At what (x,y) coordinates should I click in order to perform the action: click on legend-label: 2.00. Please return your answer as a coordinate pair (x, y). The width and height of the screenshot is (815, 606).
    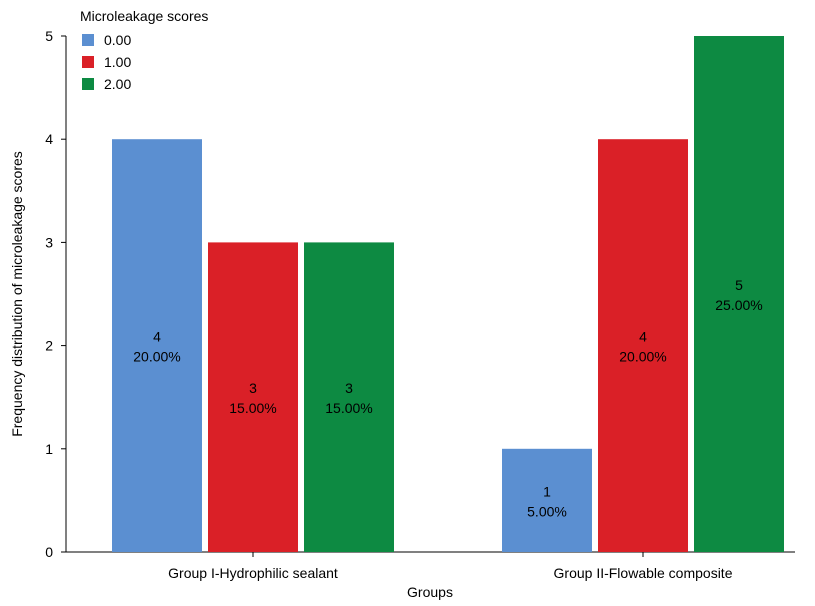
    Looking at the image, I should click on (117, 84).